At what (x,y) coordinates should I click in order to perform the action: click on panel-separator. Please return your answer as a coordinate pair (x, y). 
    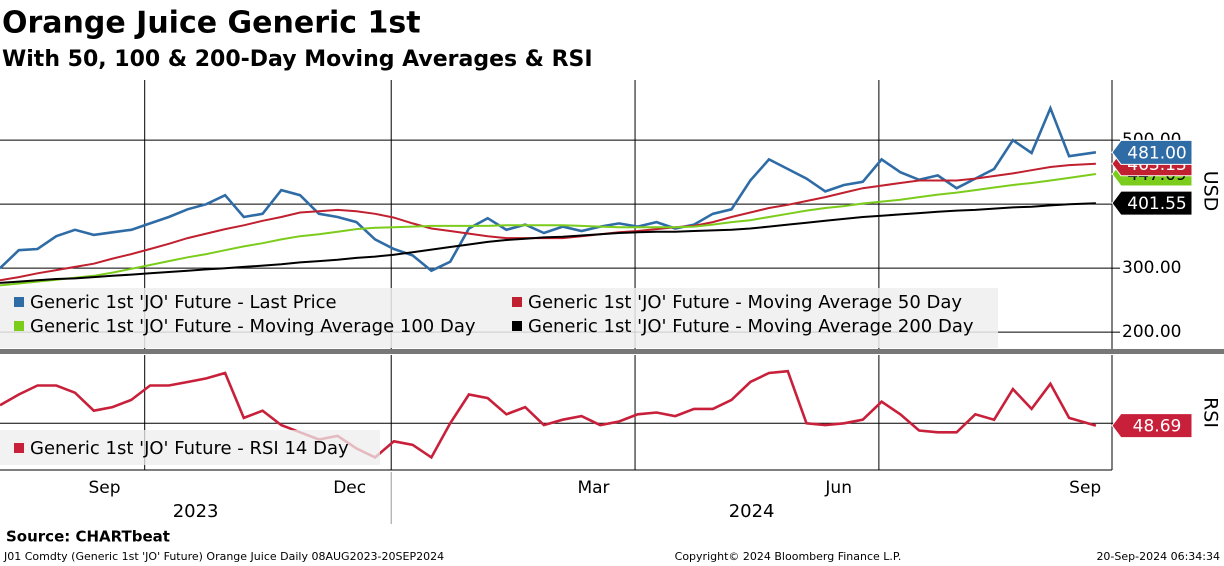
    Looking at the image, I should click on (612, 351).